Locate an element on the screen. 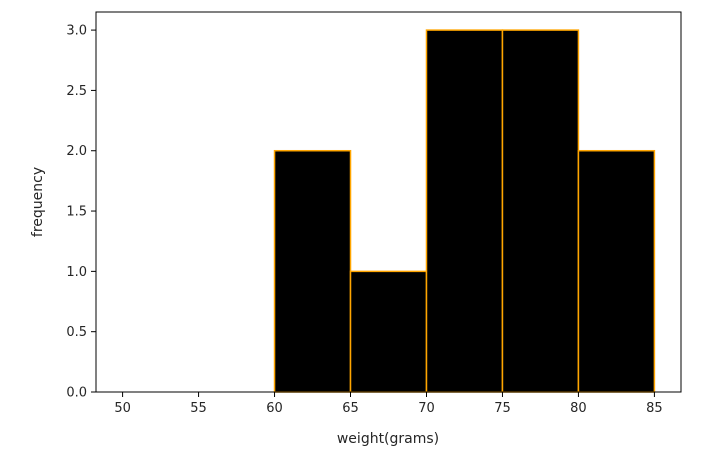  x-tick-label: 85 is located at coordinates (654, 408).